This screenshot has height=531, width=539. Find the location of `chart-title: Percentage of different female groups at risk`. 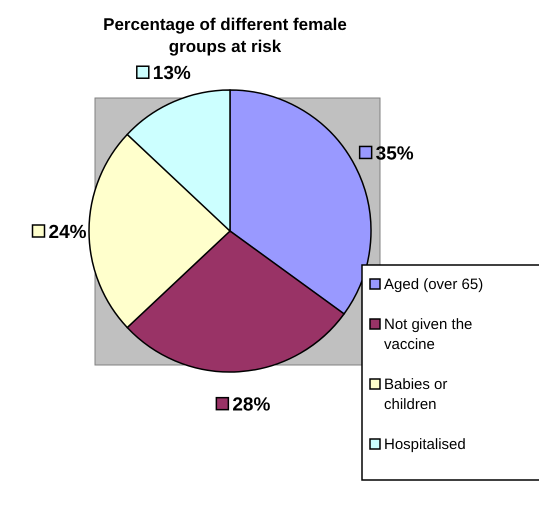

chart-title: Percentage of different female groups at risk is located at coordinates (225, 35).